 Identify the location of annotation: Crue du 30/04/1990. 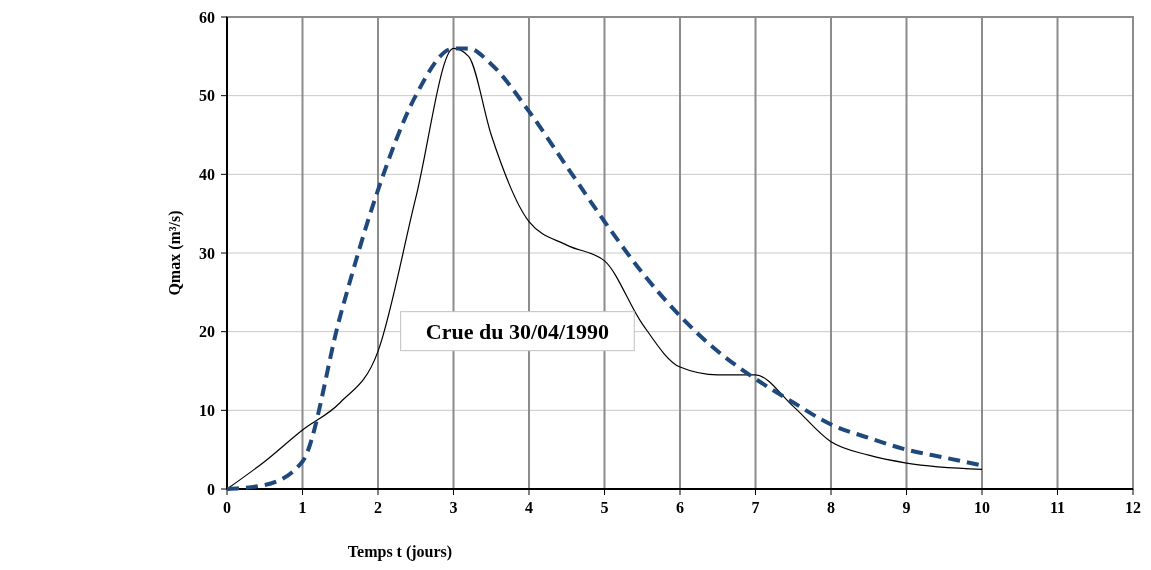
(517, 332).